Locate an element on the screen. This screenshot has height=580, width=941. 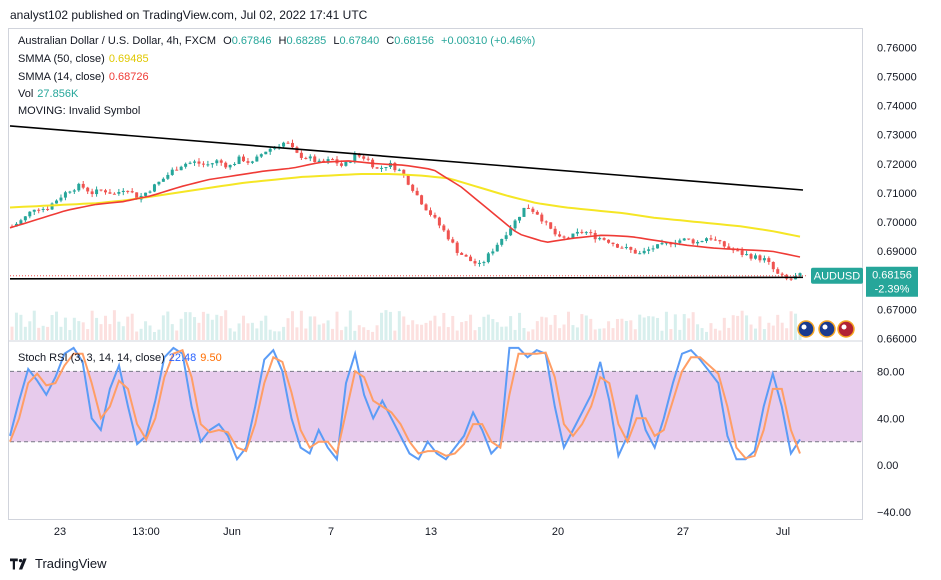
close-value: 0.68156 is located at coordinates (414, 41).